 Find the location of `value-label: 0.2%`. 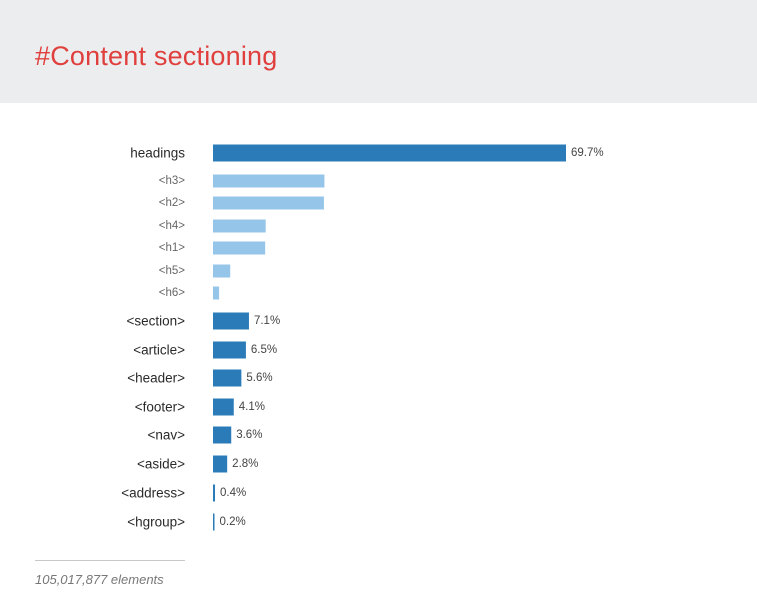

value-label: 0.2% is located at coordinates (233, 522).